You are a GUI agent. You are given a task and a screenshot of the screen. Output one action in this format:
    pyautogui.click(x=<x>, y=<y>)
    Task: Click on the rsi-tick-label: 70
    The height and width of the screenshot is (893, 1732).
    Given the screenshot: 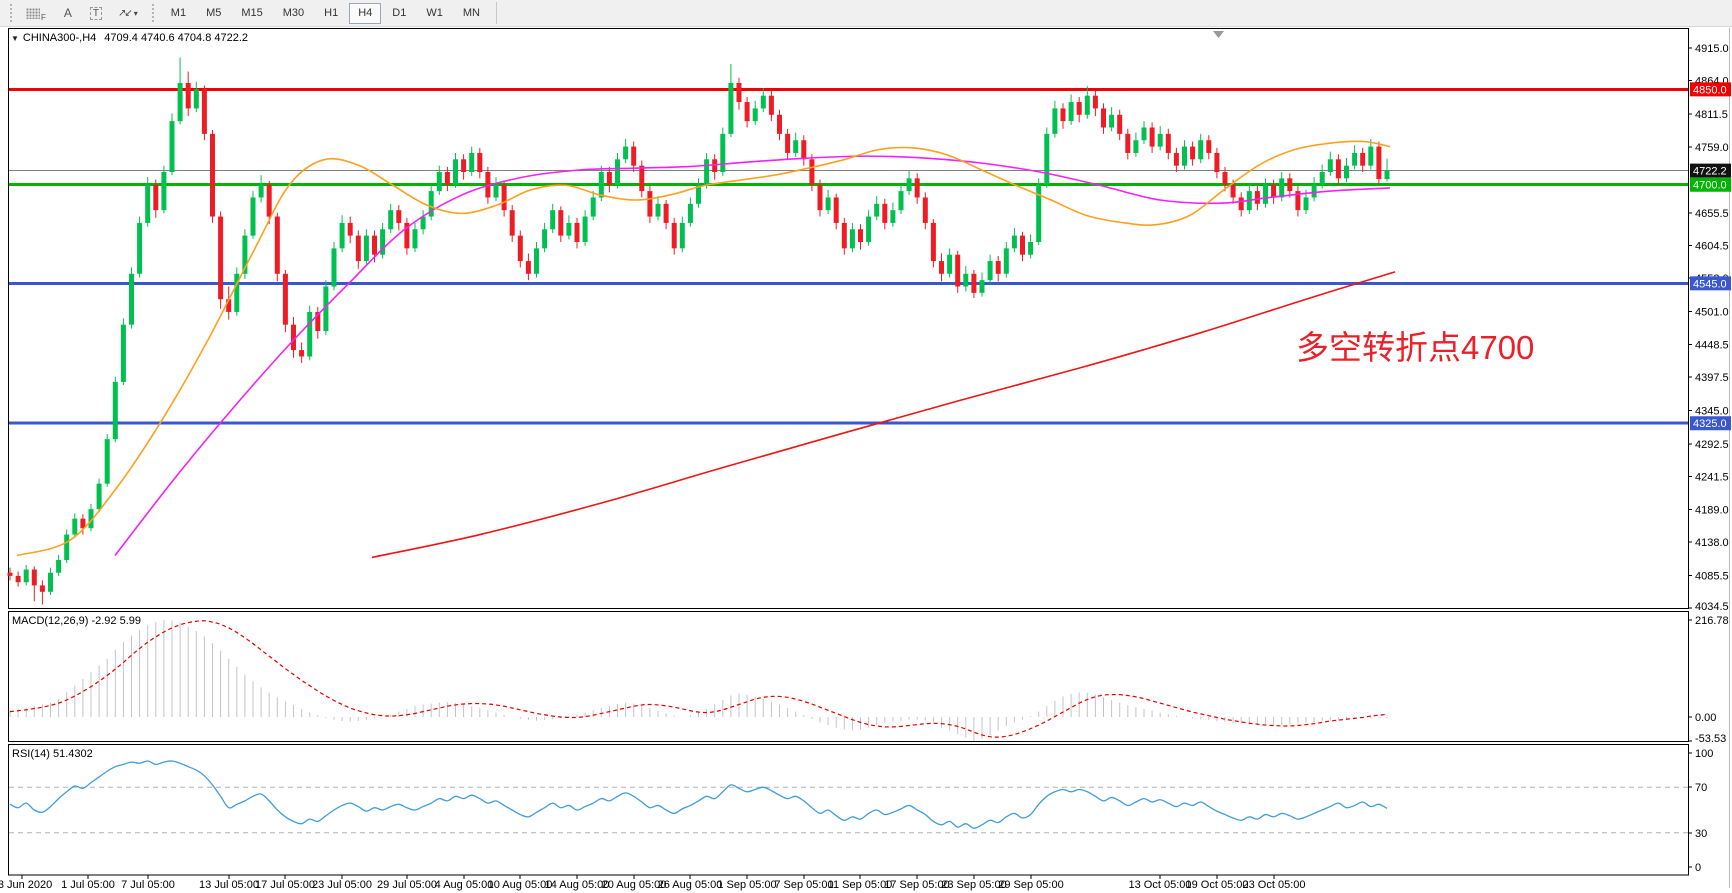 What is the action you would take?
    pyautogui.click(x=1701, y=788)
    